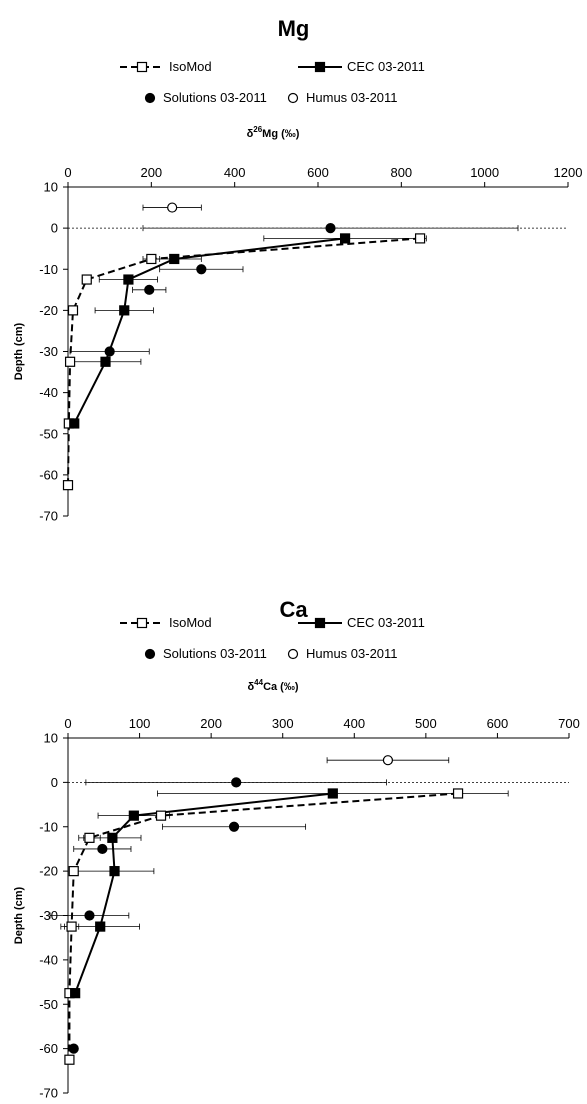 The height and width of the screenshot is (1104, 587). I want to click on x-axis-title: δ26Mg (‰), so click(273, 132).